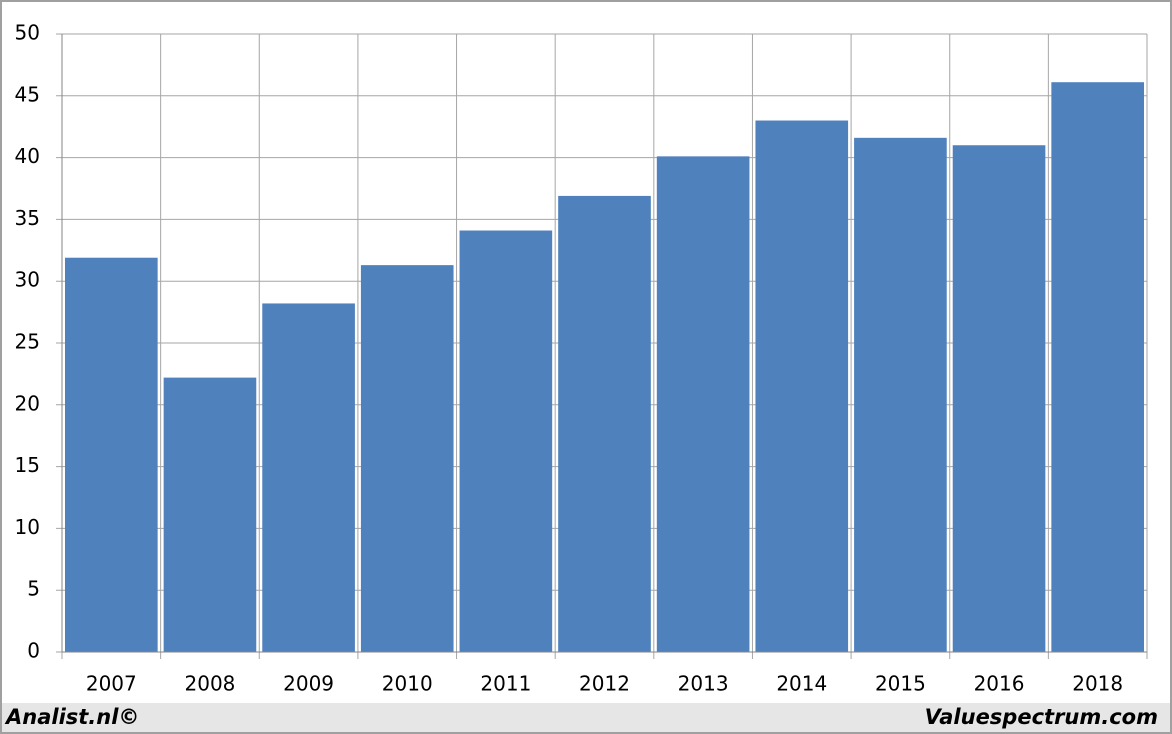 This screenshot has width=1172, height=734. What do you see at coordinates (1041, 717) in the screenshot?
I see `footer-right: Valuespectrum.com` at bounding box center [1041, 717].